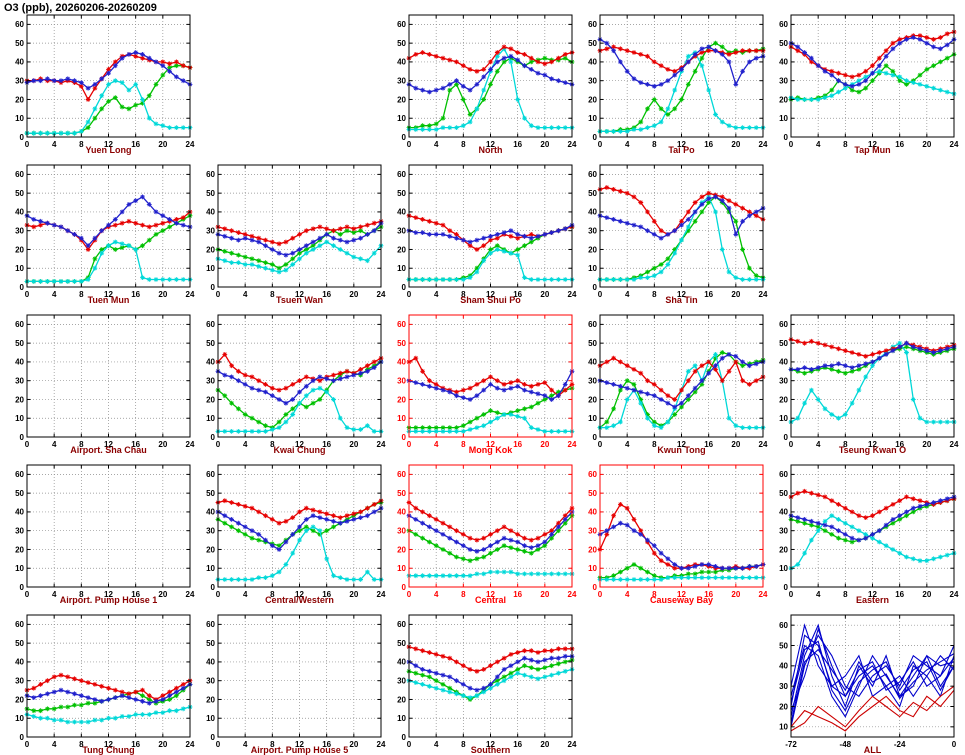 This screenshot has width=965, height=755. I want to click on chart-tsuen-wan: 0 4 8 12 16 20 24 0 10 20 30 40 50 60 Tsuen Wan, so click(296, 234).